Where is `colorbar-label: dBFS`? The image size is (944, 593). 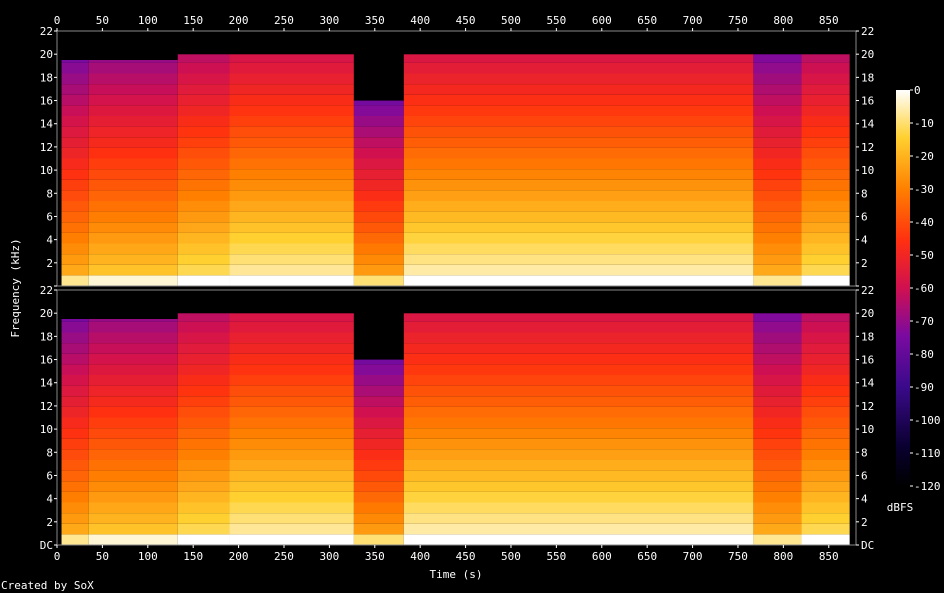
colorbar-label: dBFS is located at coordinates (900, 507).